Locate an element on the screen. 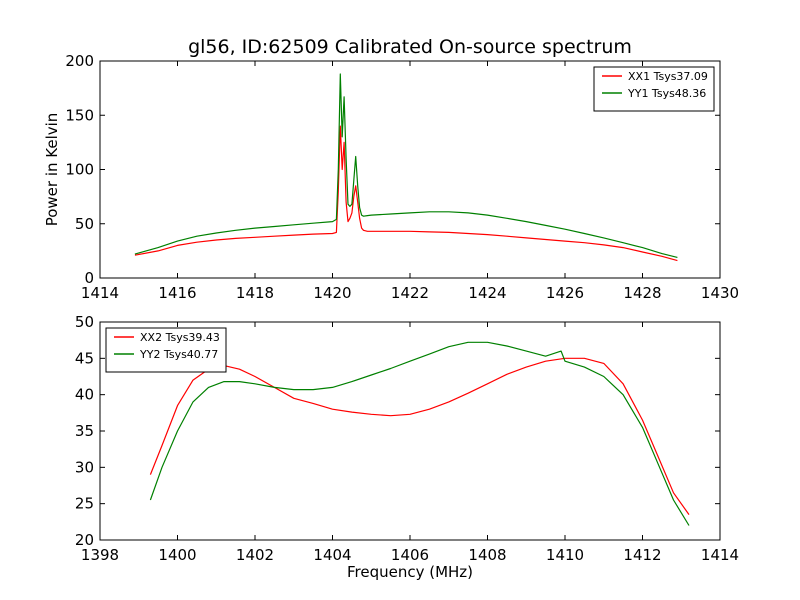 Image resolution: width=800 pixels, height=600 pixels. bottom-x-tick-label: 1412 is located at coordinates (642, 555).